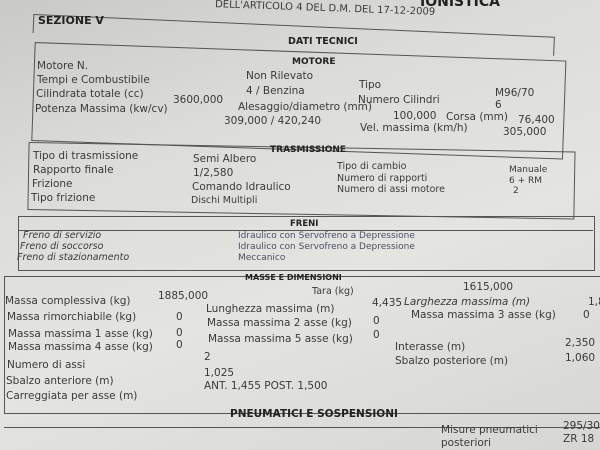 The image size is (600, 450). I want to click on carreggiata-label: Carreggiata per asse (m), so click(72, 396).